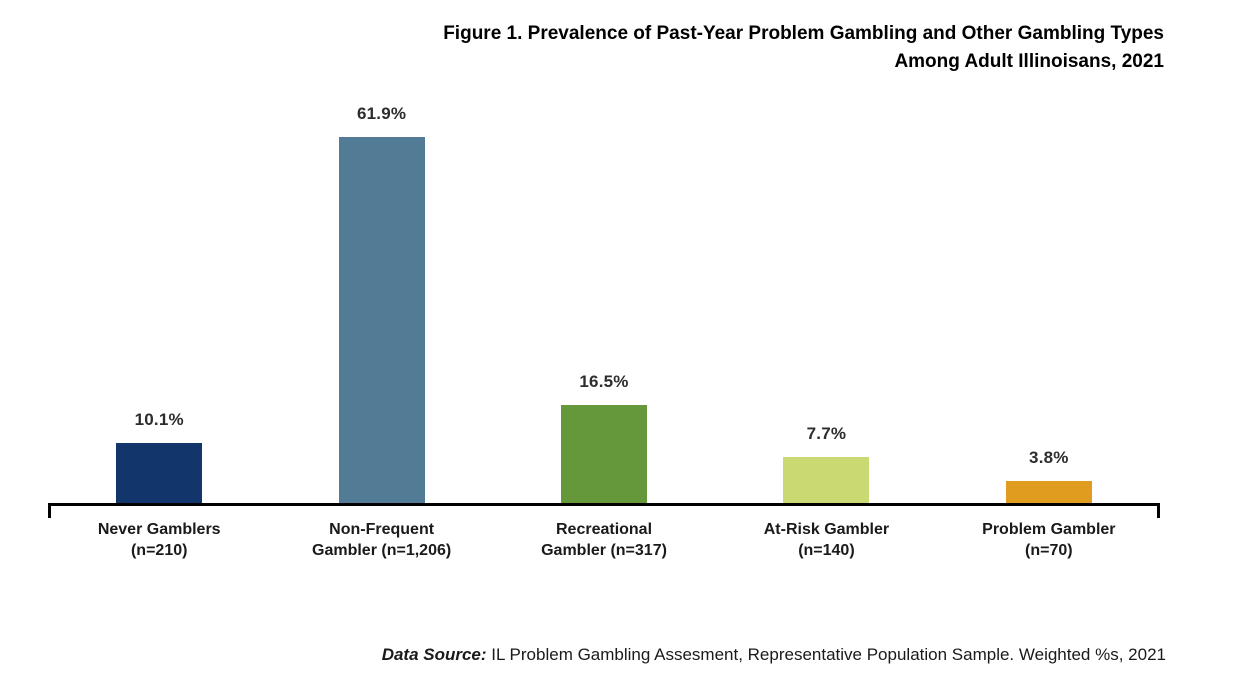 This screenshot has width=1246, height=683. What do you see at coordinates (434, 654) in the screenshot?
I see `data-source-label: Data Source:` at bounding box center [434, 654].